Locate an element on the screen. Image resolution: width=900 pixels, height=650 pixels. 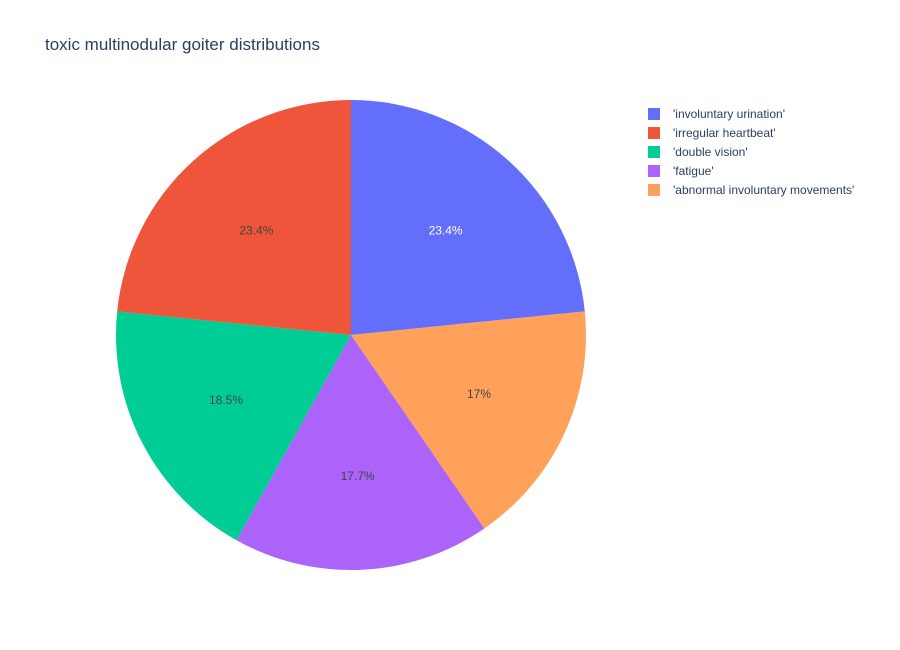
pie-slice-label-1: 23.4% is located at coordinates (256, 230).